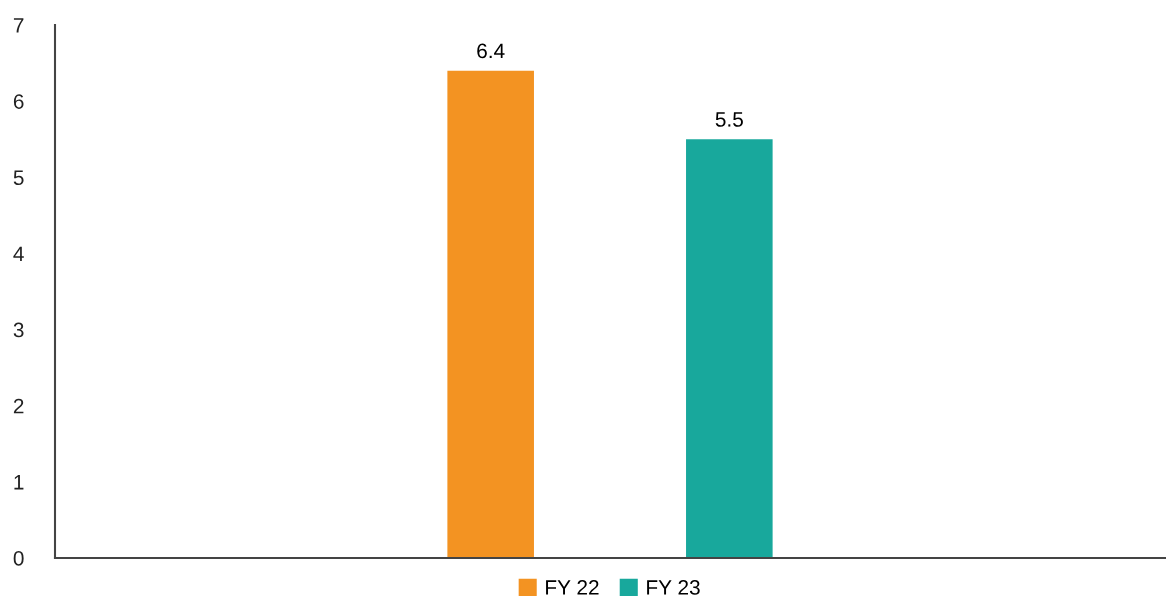  What do you see at coordinates (729, 119) in the screenshot?
I see `data-label: 5.5` at bounding box center [729, 119].